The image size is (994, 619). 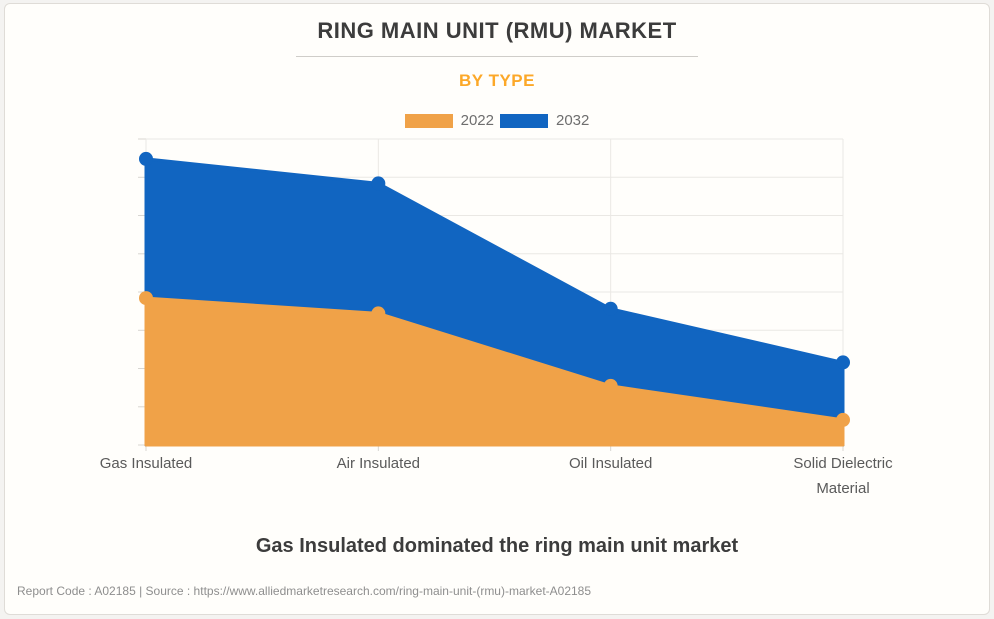 I want to click on legend-item-2032: 2032, so click(x=544, y=120).